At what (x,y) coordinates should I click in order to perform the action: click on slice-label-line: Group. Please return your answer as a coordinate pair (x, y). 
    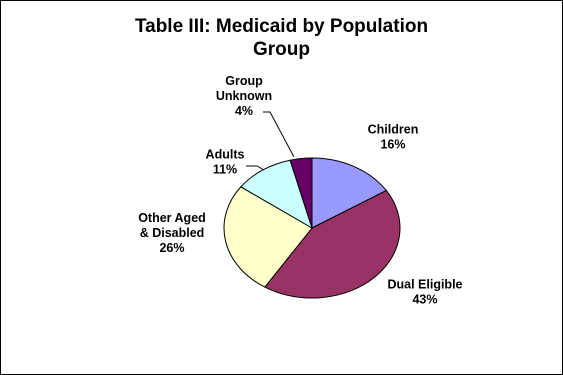
    Looking at the image, I should click on (244, 81).